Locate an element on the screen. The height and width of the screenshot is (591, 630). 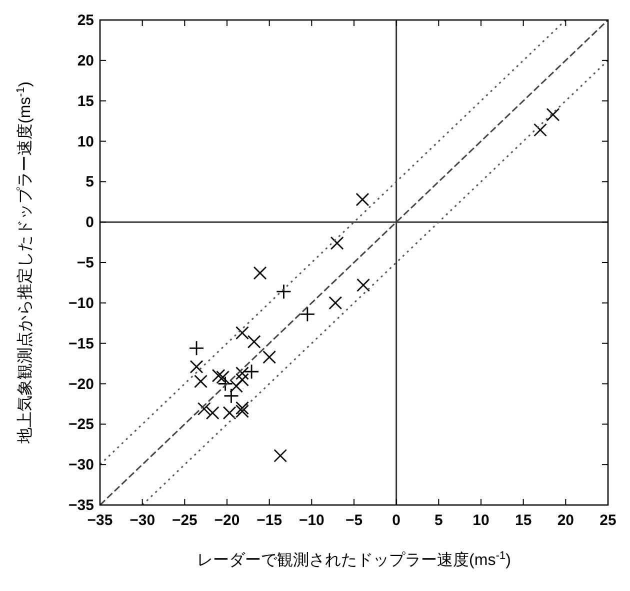
x-tick-label: 15 is located at coordinates (523, 520).